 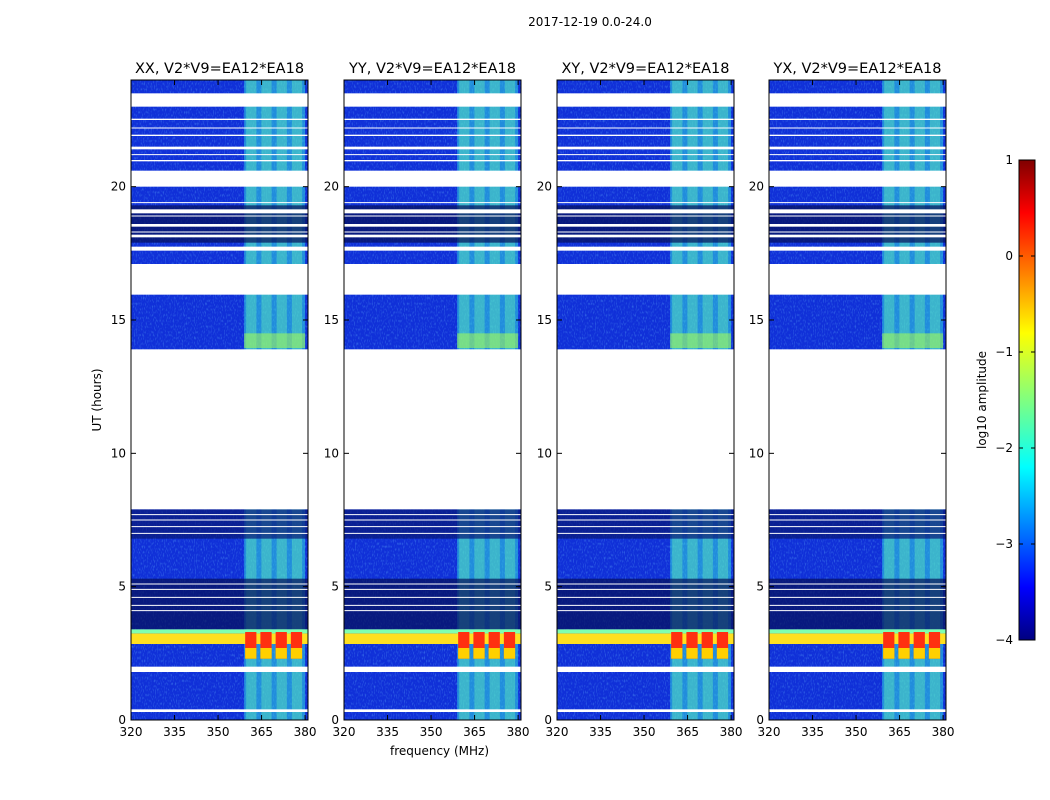 I want to click on x-tick-label: 365, so click(x=687, y=732).